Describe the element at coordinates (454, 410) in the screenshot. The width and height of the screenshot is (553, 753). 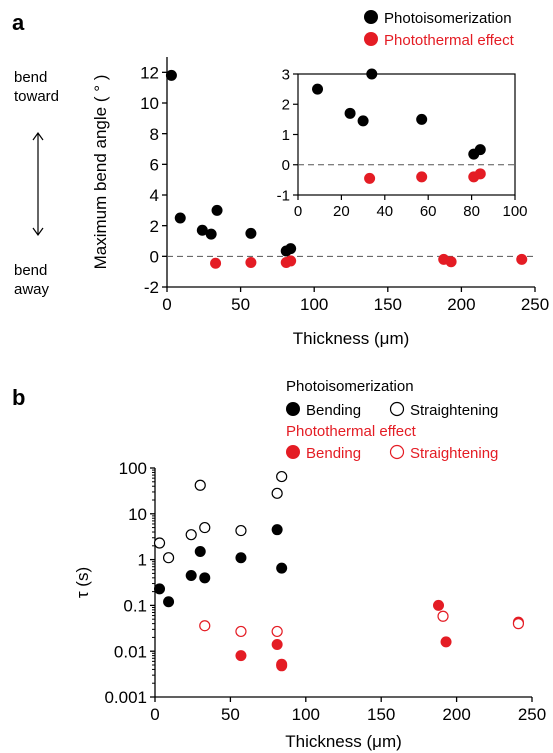
I see `legend-b-iso-straightening: Straightening` at that location.